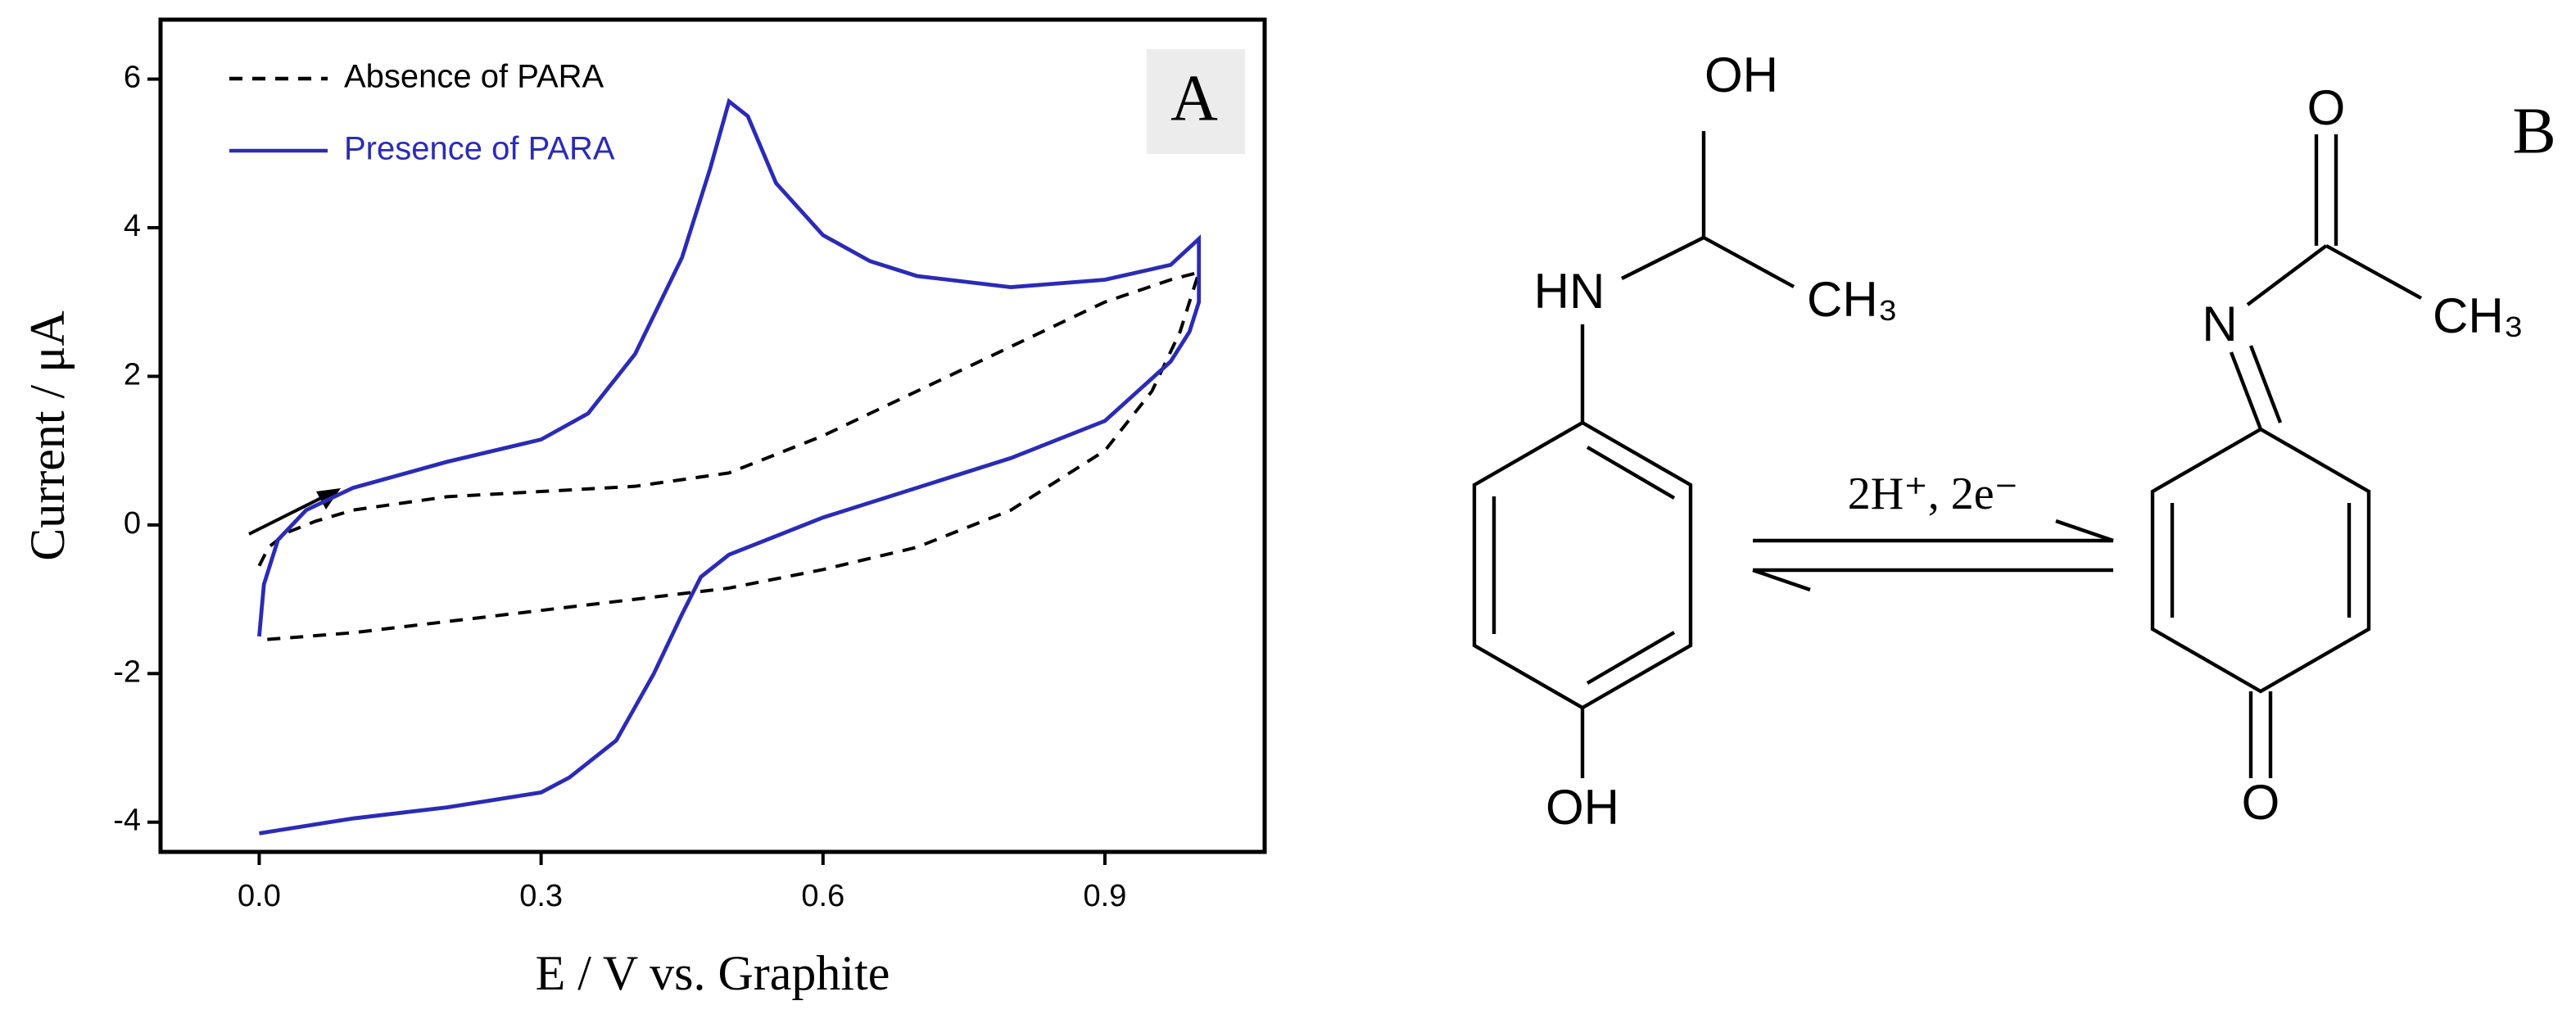 Image resolution: width=2576 pixels, height=1019 pixels. Describe the element at coordinates (2219, 324) in the screenshot. I see `atom-label: N` at that location.